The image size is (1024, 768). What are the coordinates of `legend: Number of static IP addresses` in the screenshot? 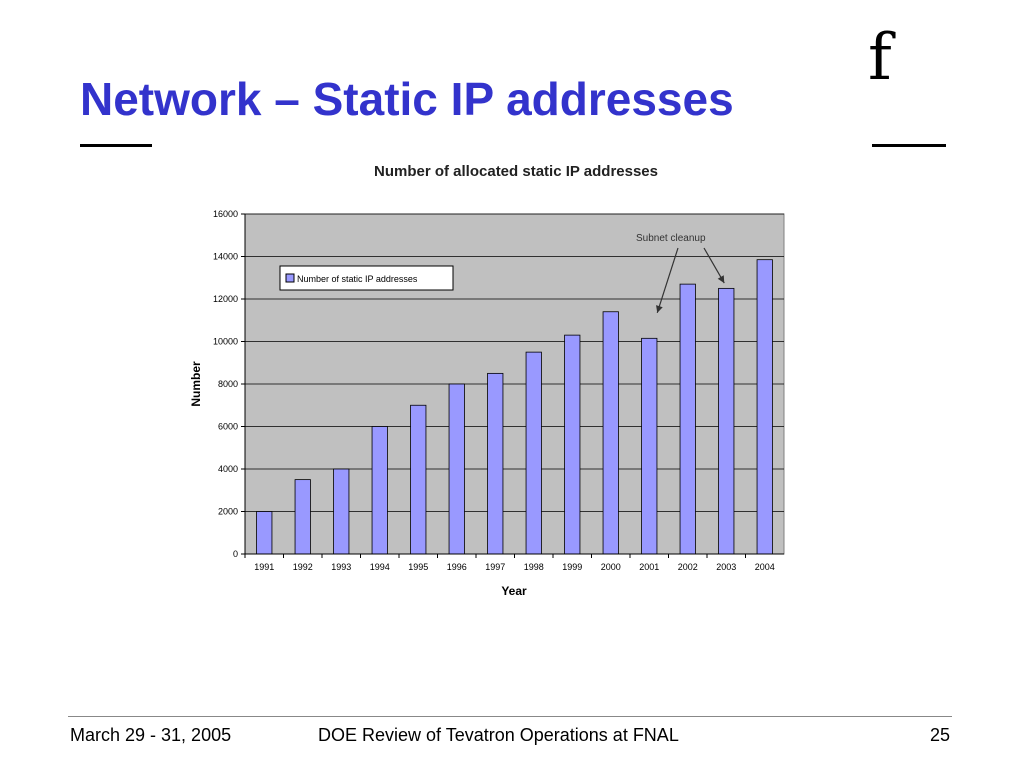 It's located at (366, 278).